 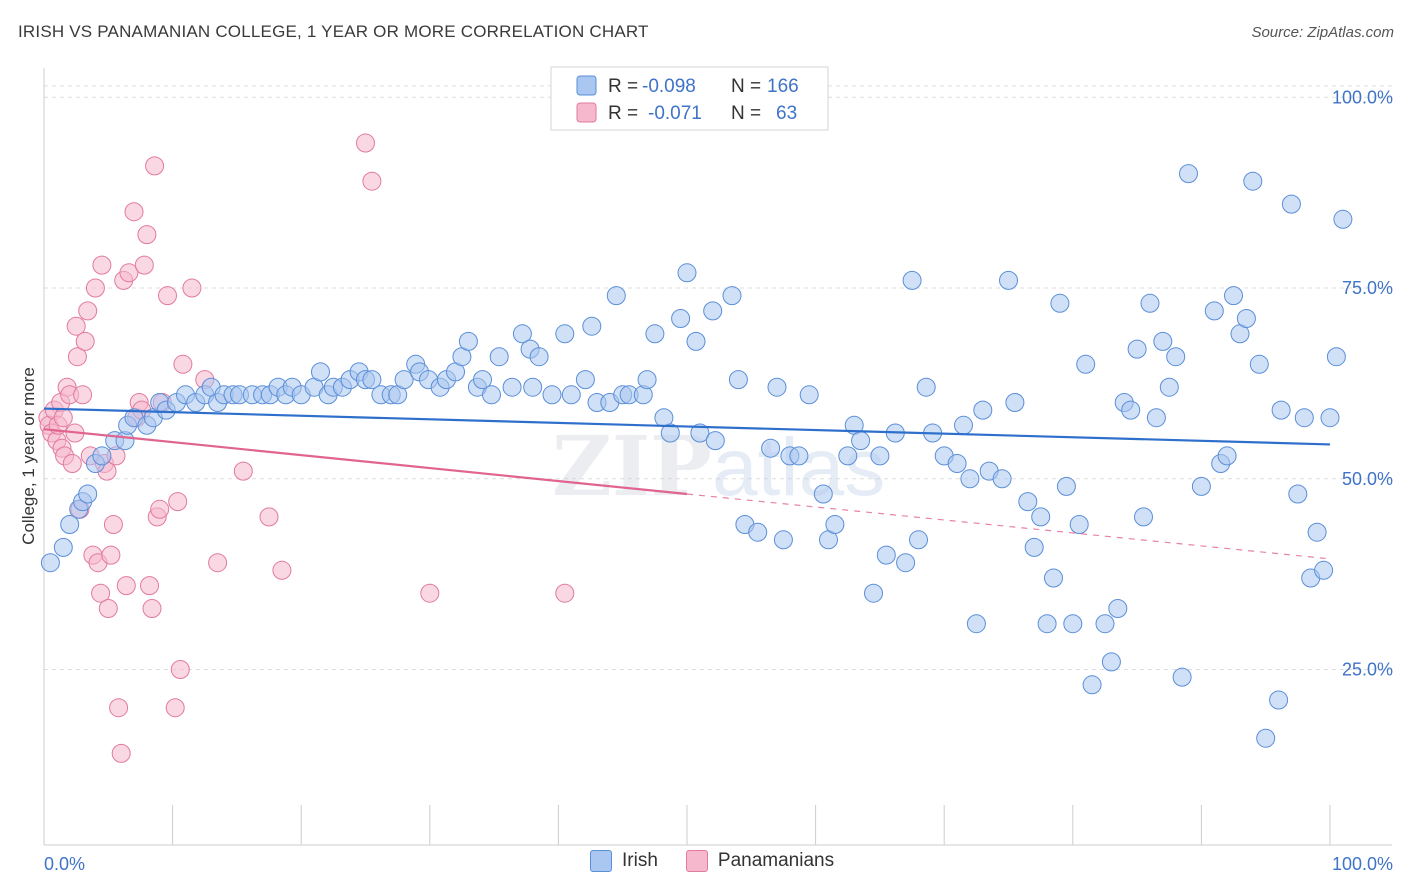 I want to click on legend-label-irish: Irish, so click(x=640, y=860).